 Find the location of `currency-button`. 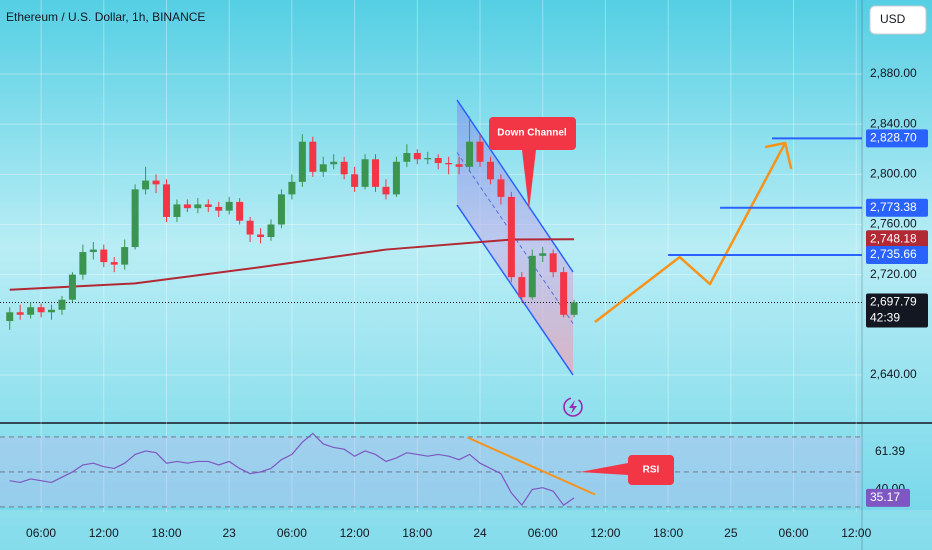

currency-button is located at coordinates (898, 20).